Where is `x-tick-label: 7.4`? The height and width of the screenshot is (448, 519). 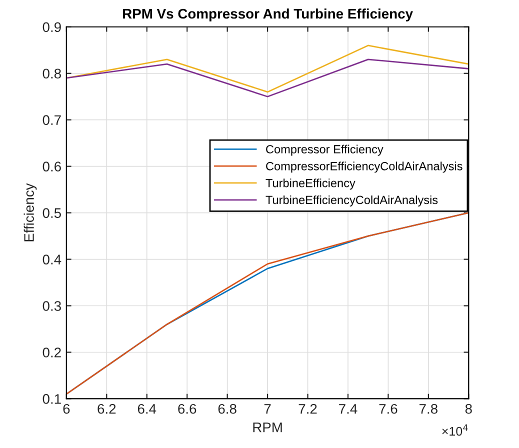
x-tick-label: 7.4 is located at coordinates (348, 409).